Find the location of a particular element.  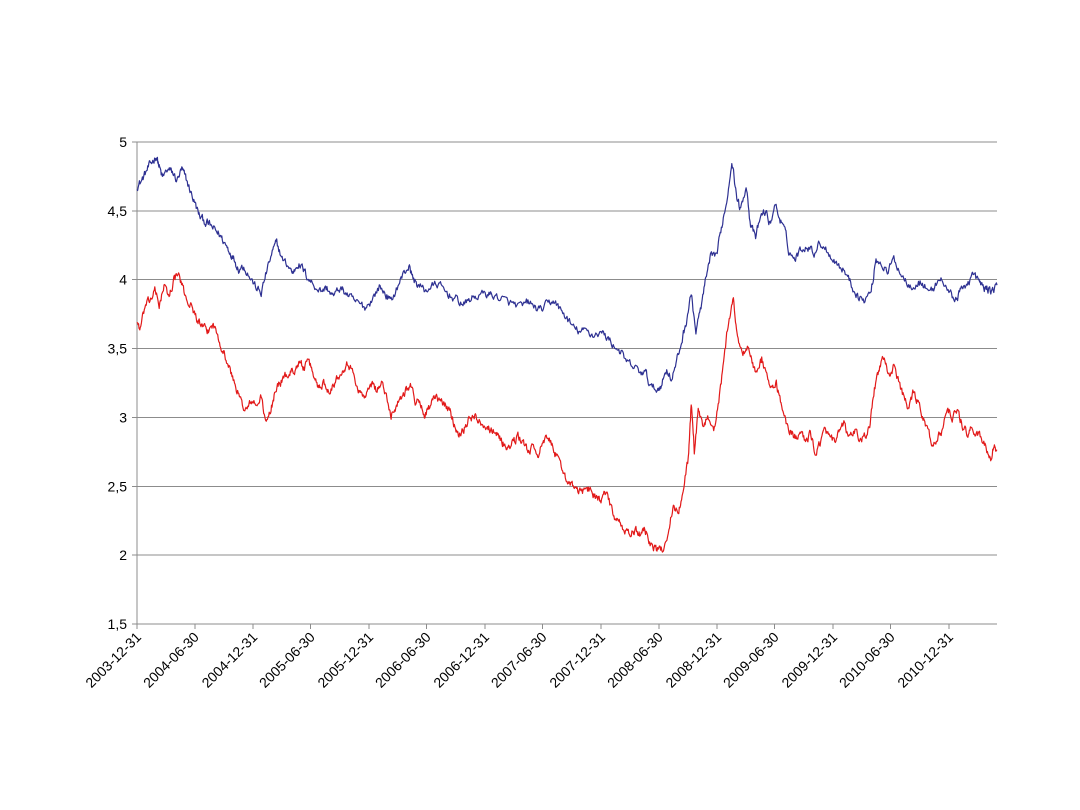

x-tick-label: 2003-12-31 is located at coordinates (113, 660).